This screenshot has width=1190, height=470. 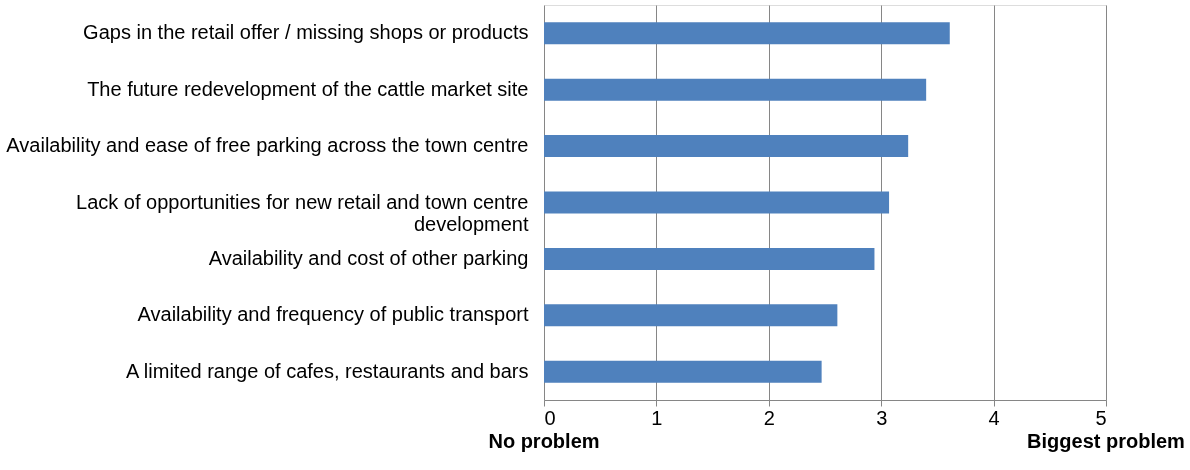 I want to click on y-tick-label: A limited range of cafes, restaurants and bars, so click(x=327, y=370).